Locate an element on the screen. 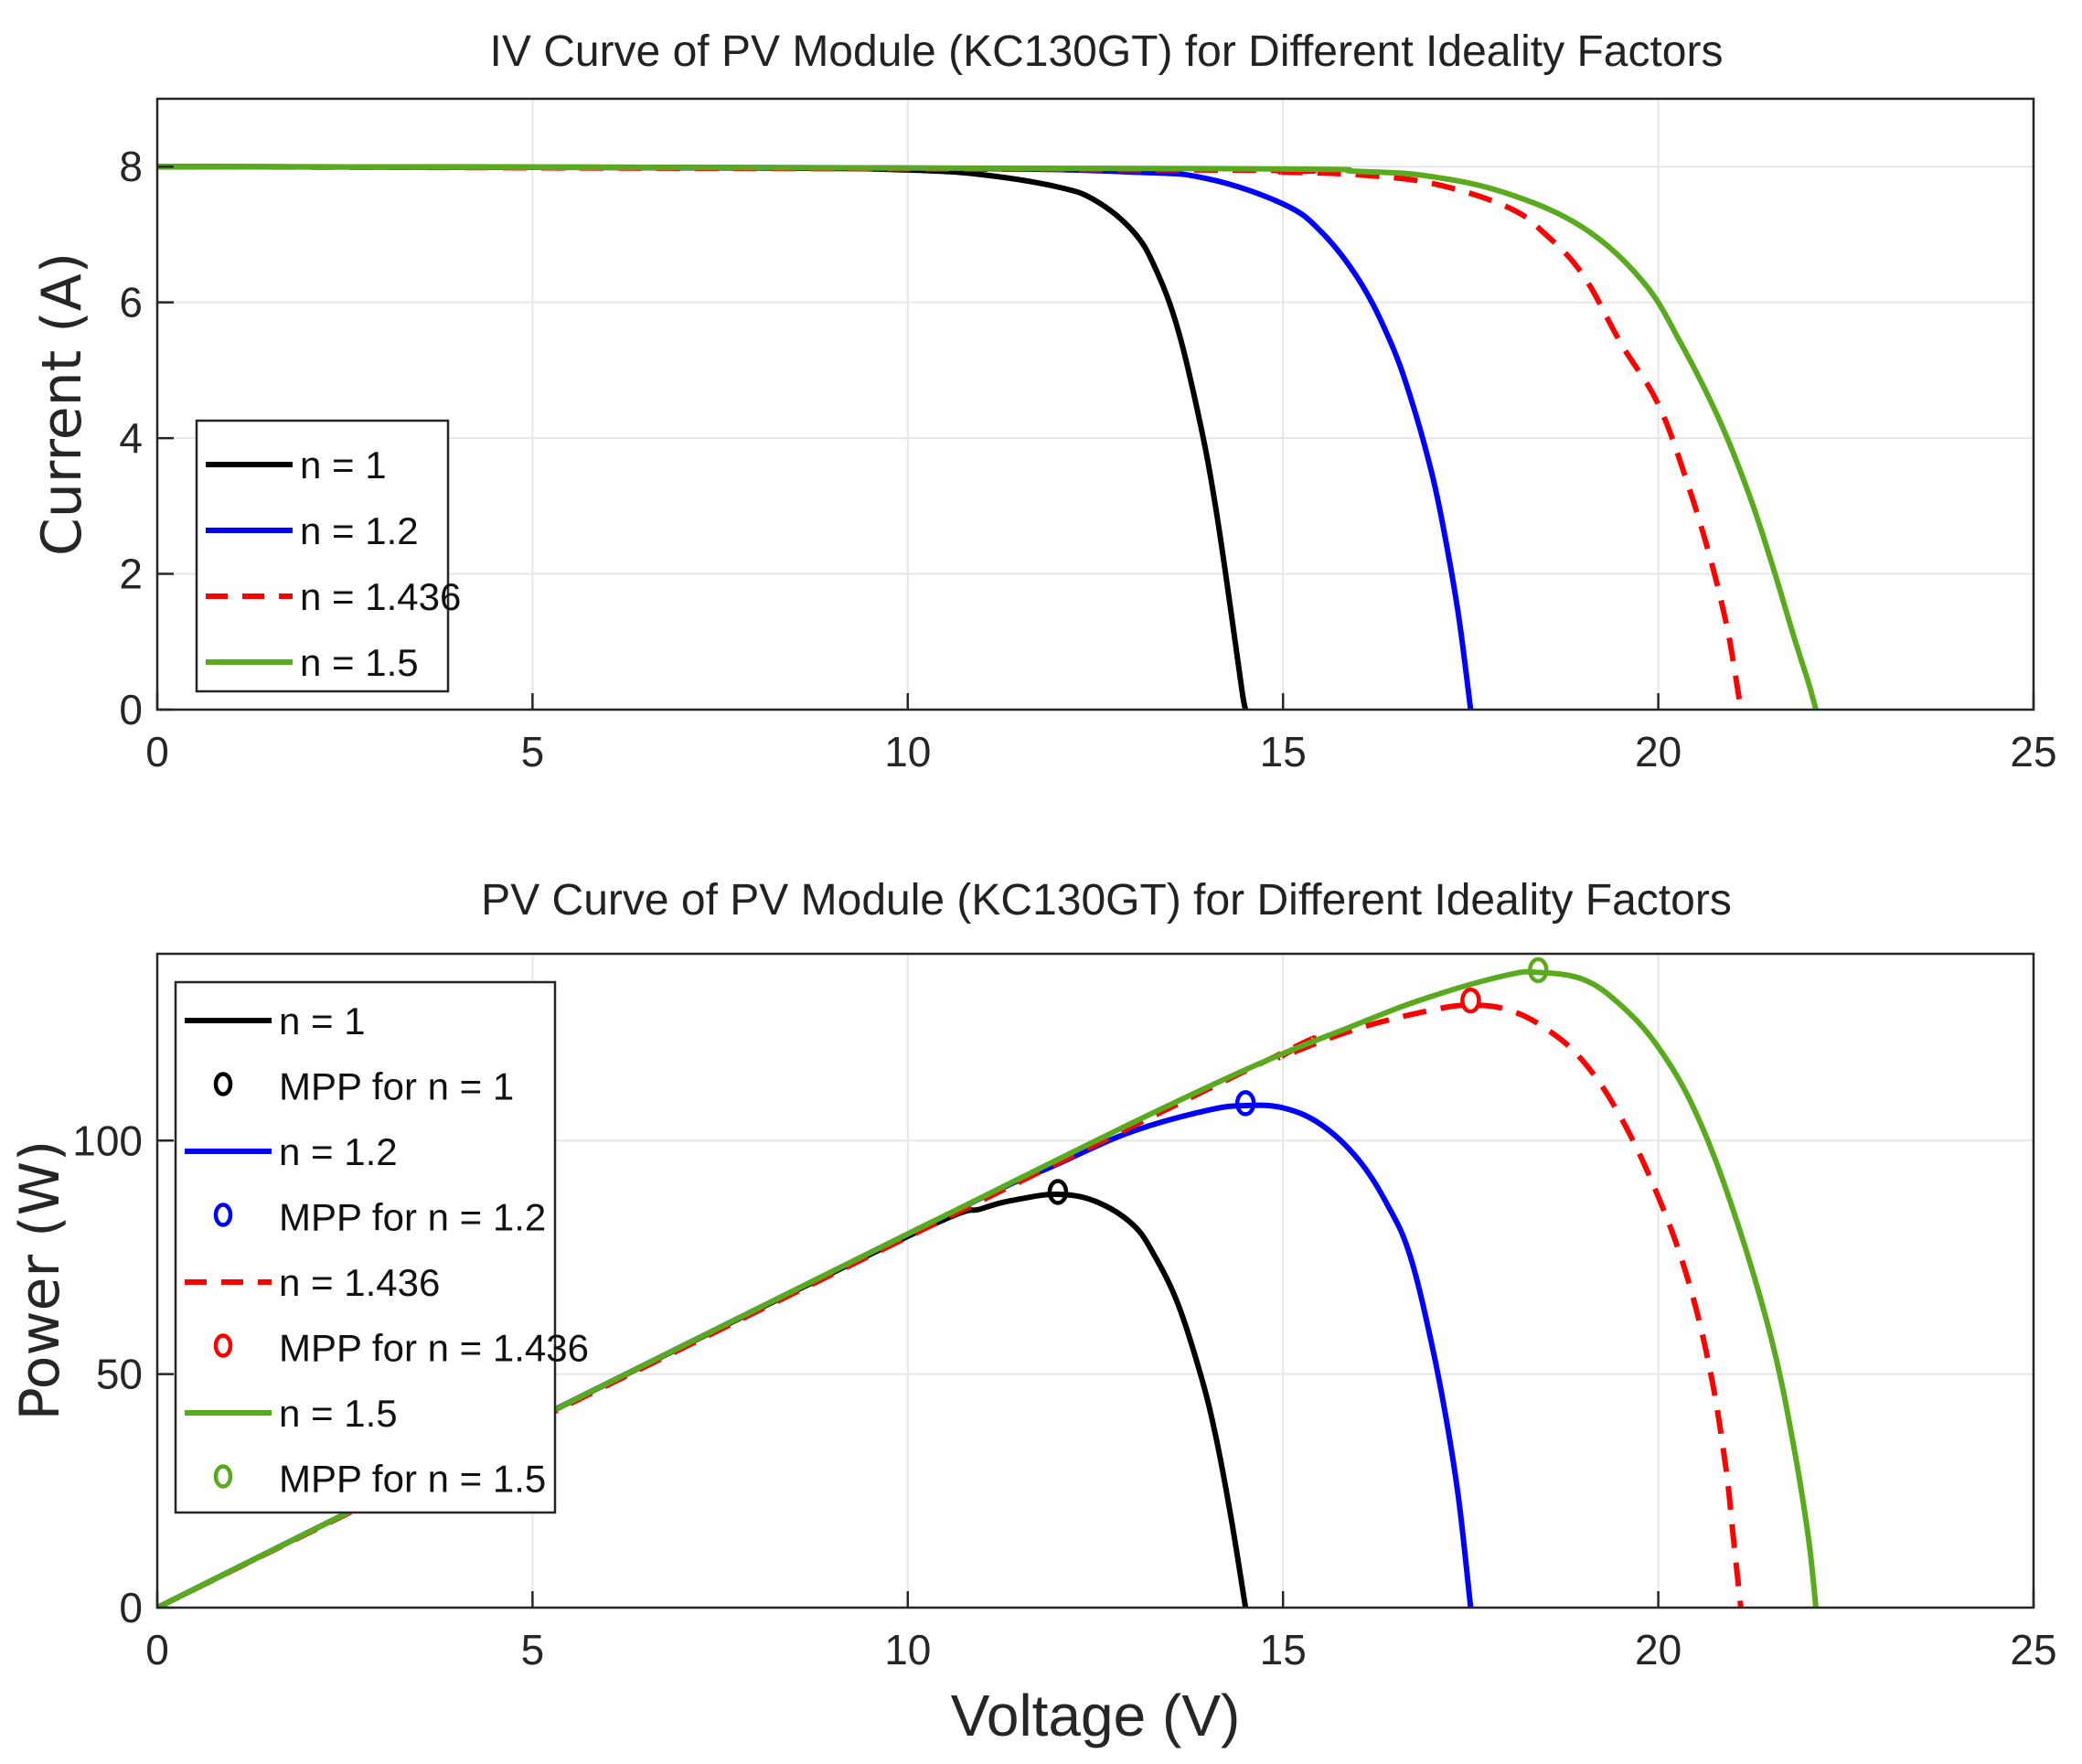 Image resolution: width=2082 pixels, height=1764 pixels. pv-legend-label-n-1-5: n = 1.5 is located at coordinates (338, 1413).